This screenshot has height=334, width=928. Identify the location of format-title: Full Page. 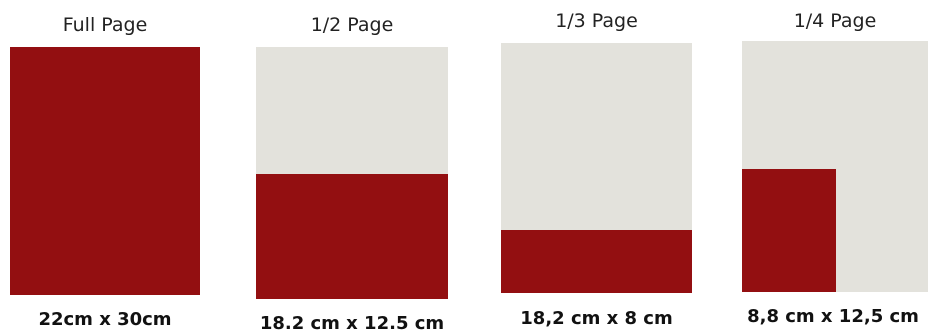
(105, 25).